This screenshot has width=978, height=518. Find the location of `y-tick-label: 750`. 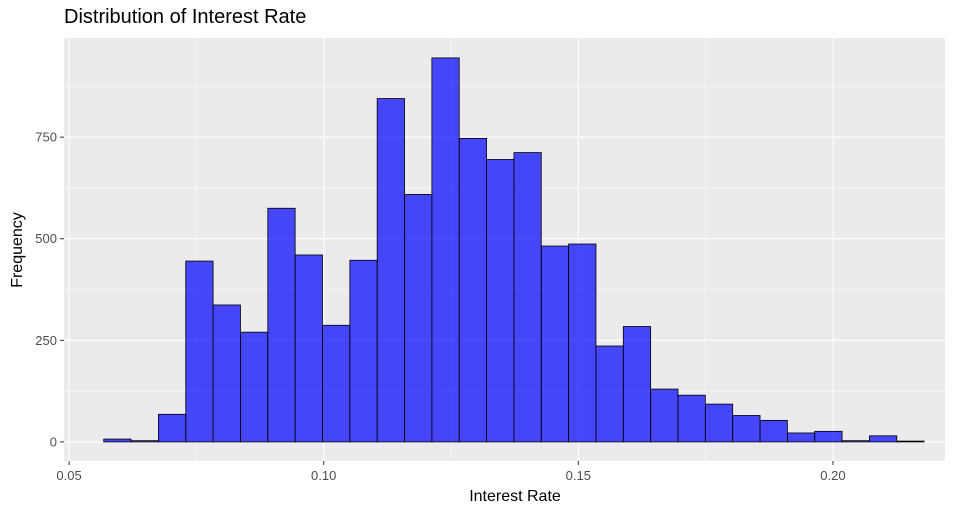

y-tick-label: 750 is located at coordinates (46, 137).